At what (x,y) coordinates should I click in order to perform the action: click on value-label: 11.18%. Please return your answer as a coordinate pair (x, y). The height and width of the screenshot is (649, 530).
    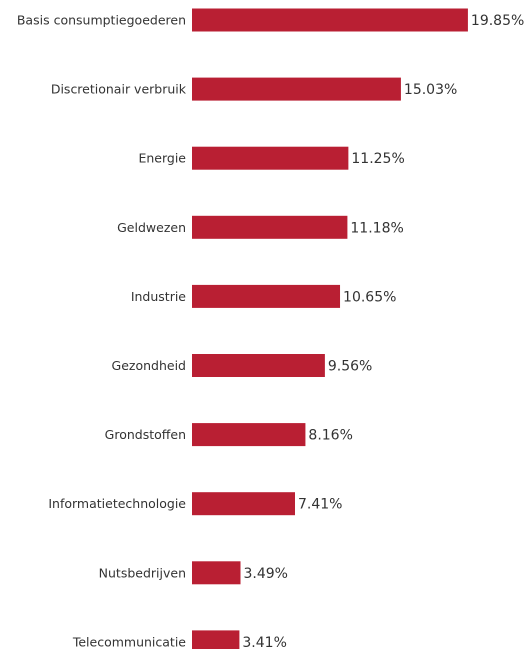
    Looking at the image, I should click on (376, 228).